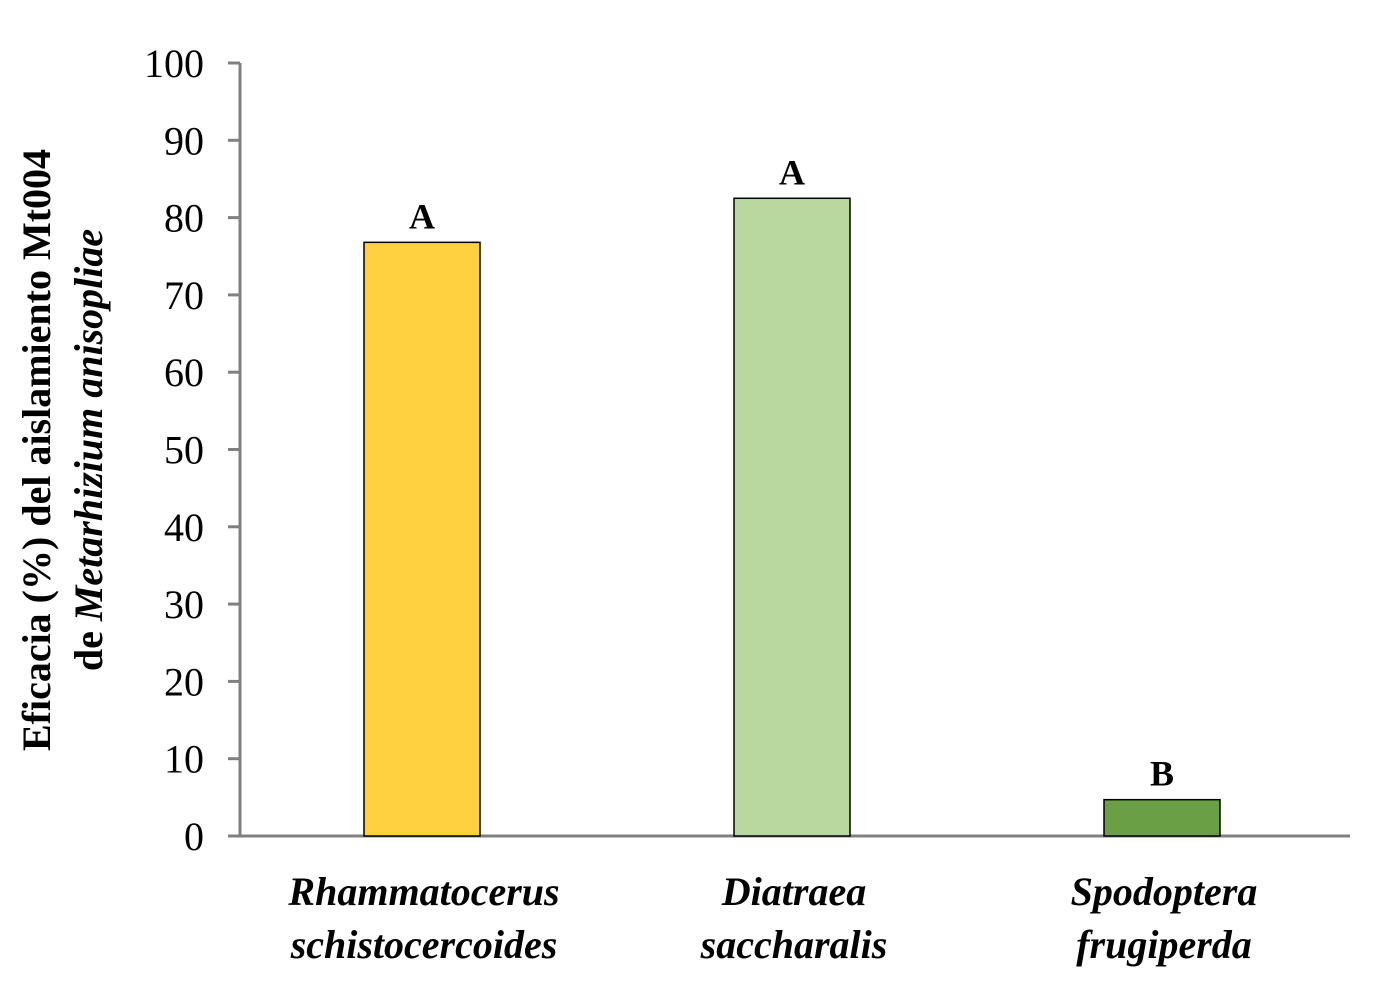  Describe the element at coordinates (184, 604) in the screenshot. I see `y-tick-label: 30` at that location.